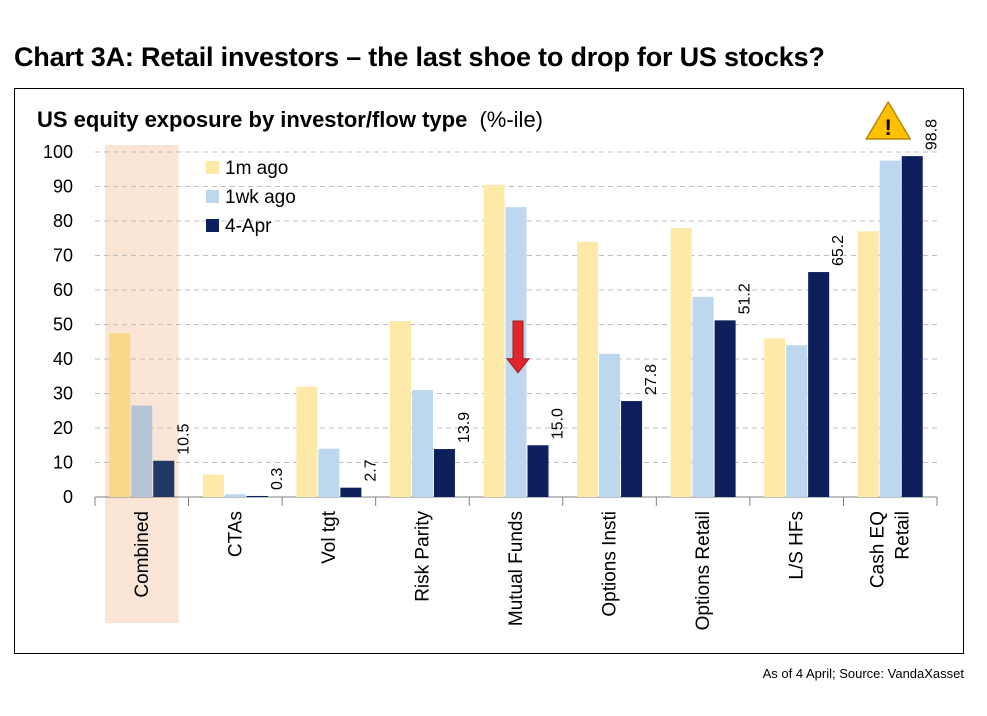 The width and height of the screenshot is (987, 716). I want to click on y-tick-label: 30, so click(63, 394).